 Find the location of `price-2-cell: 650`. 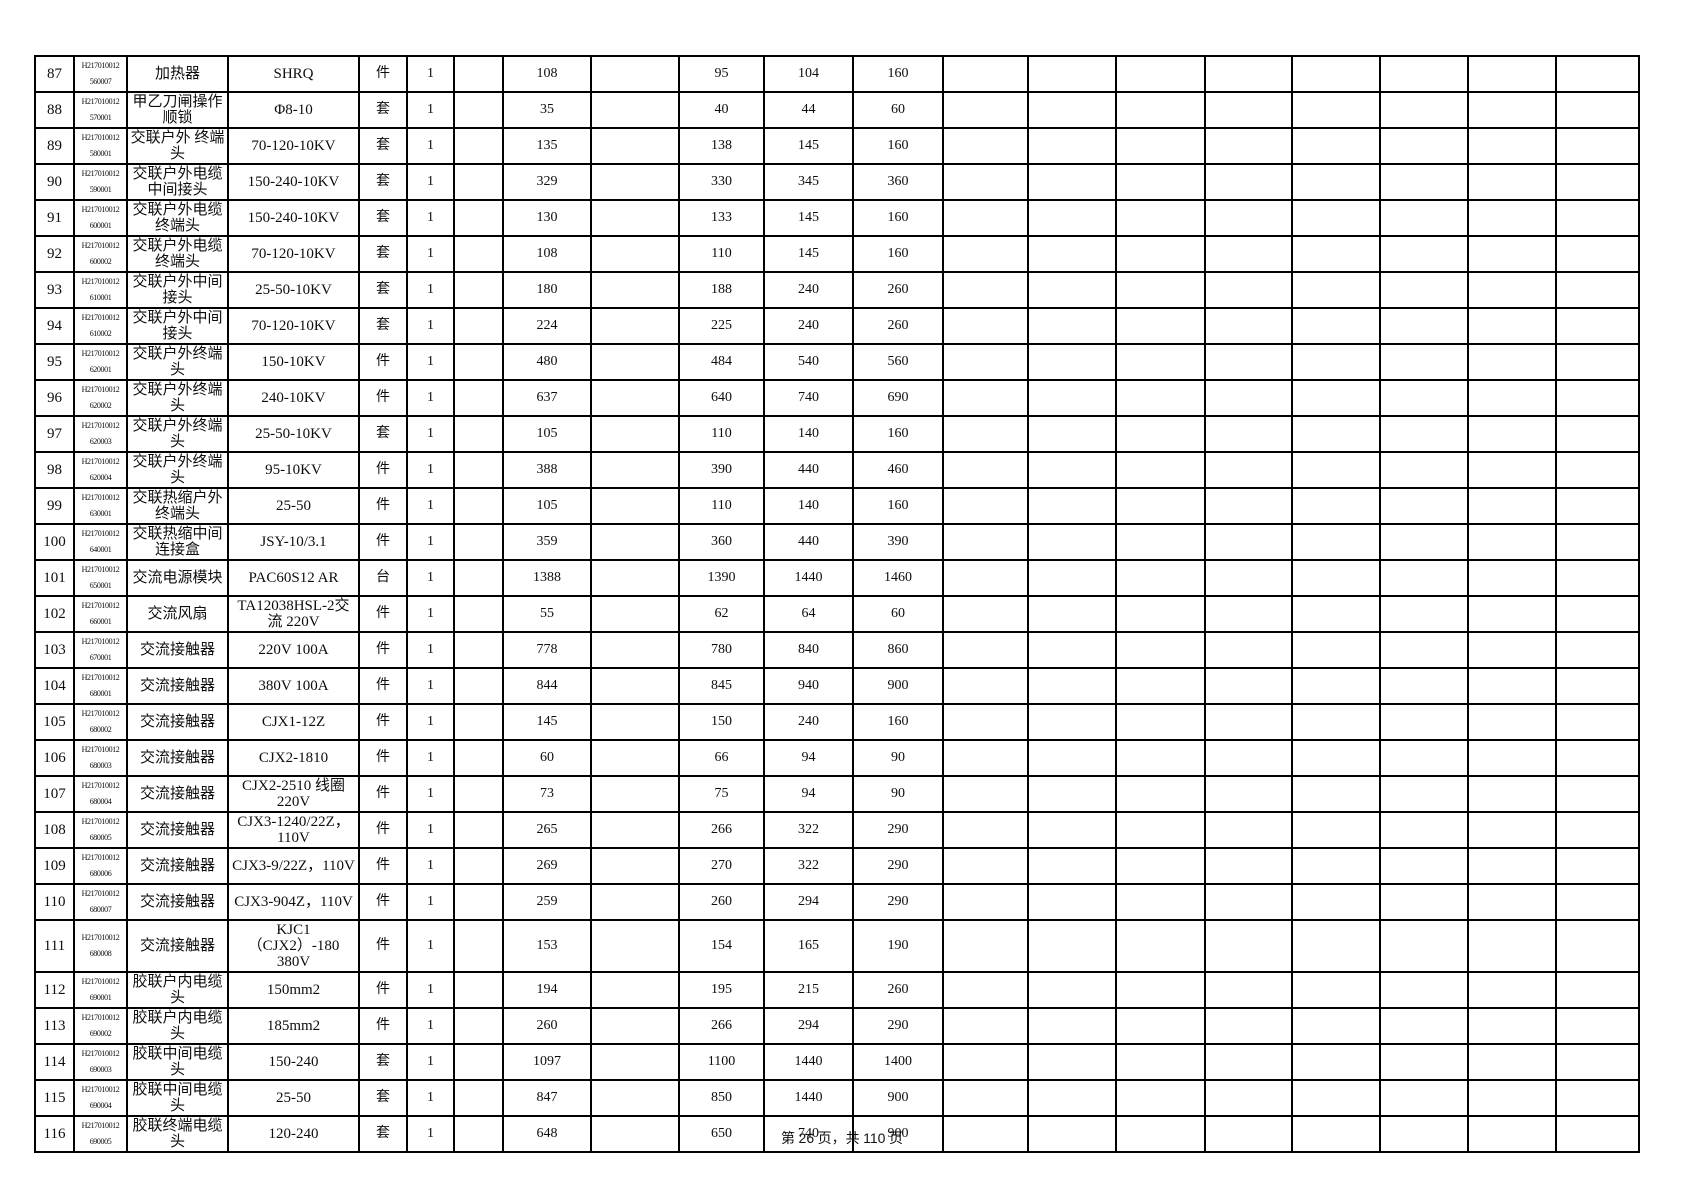

price-2-cell: 650 is located at coordinates (721, 1134).